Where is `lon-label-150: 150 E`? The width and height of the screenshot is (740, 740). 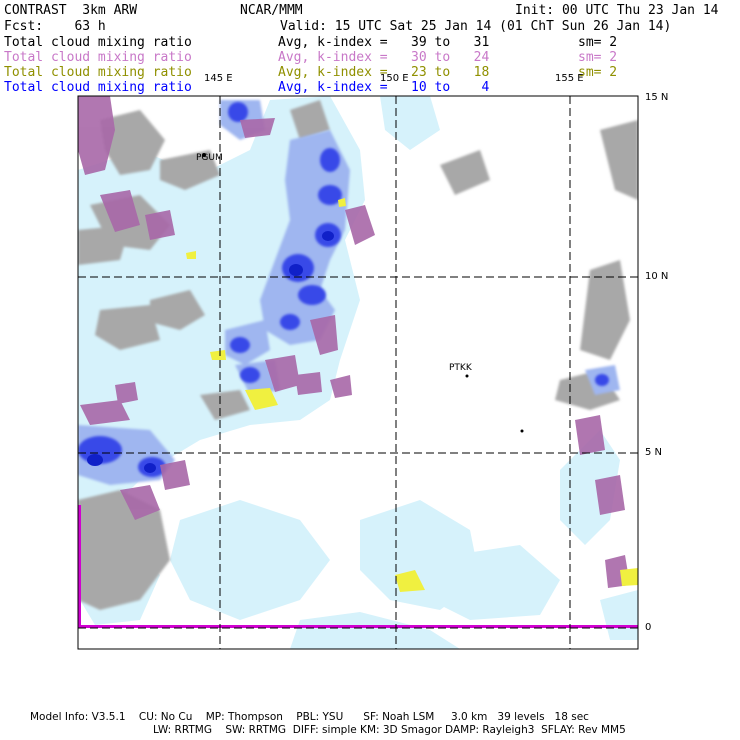 lon-label-150: 150 E is located at coordinates (394, 78).